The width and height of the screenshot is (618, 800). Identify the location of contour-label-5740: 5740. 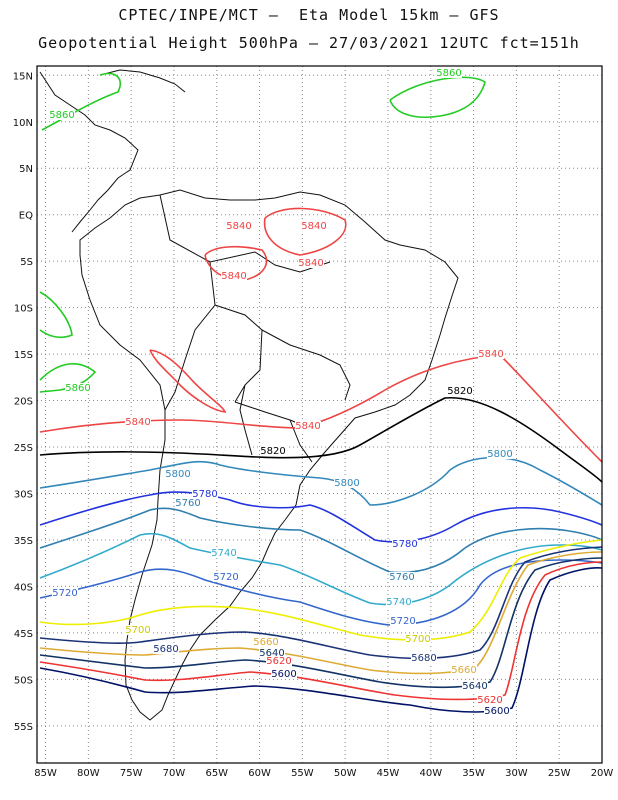
(398, 602).